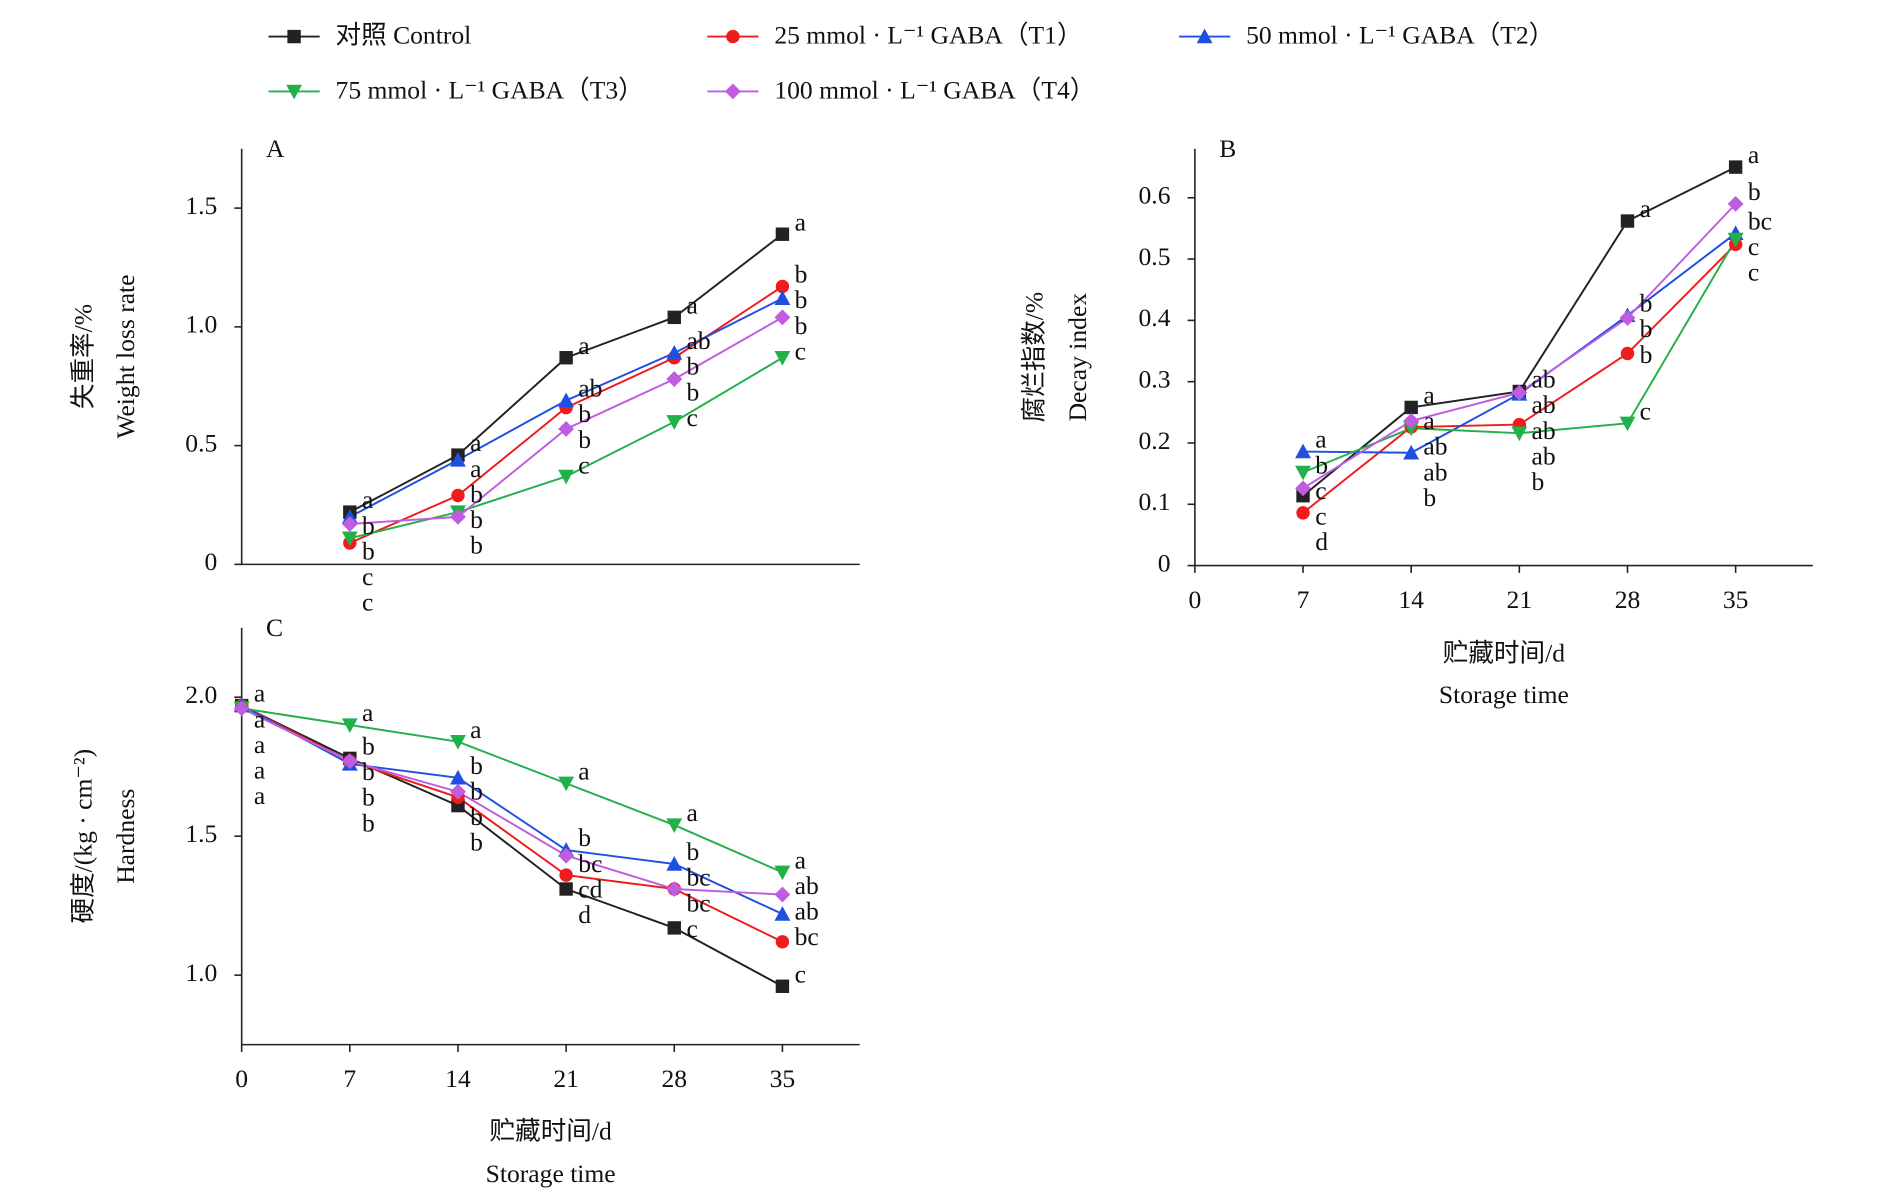 The height and width of the screenshot is (1197, 1890). Describe the element at coordinates (1303, 599) in the screenshot. I see `x-tick-label: 7` at that location.